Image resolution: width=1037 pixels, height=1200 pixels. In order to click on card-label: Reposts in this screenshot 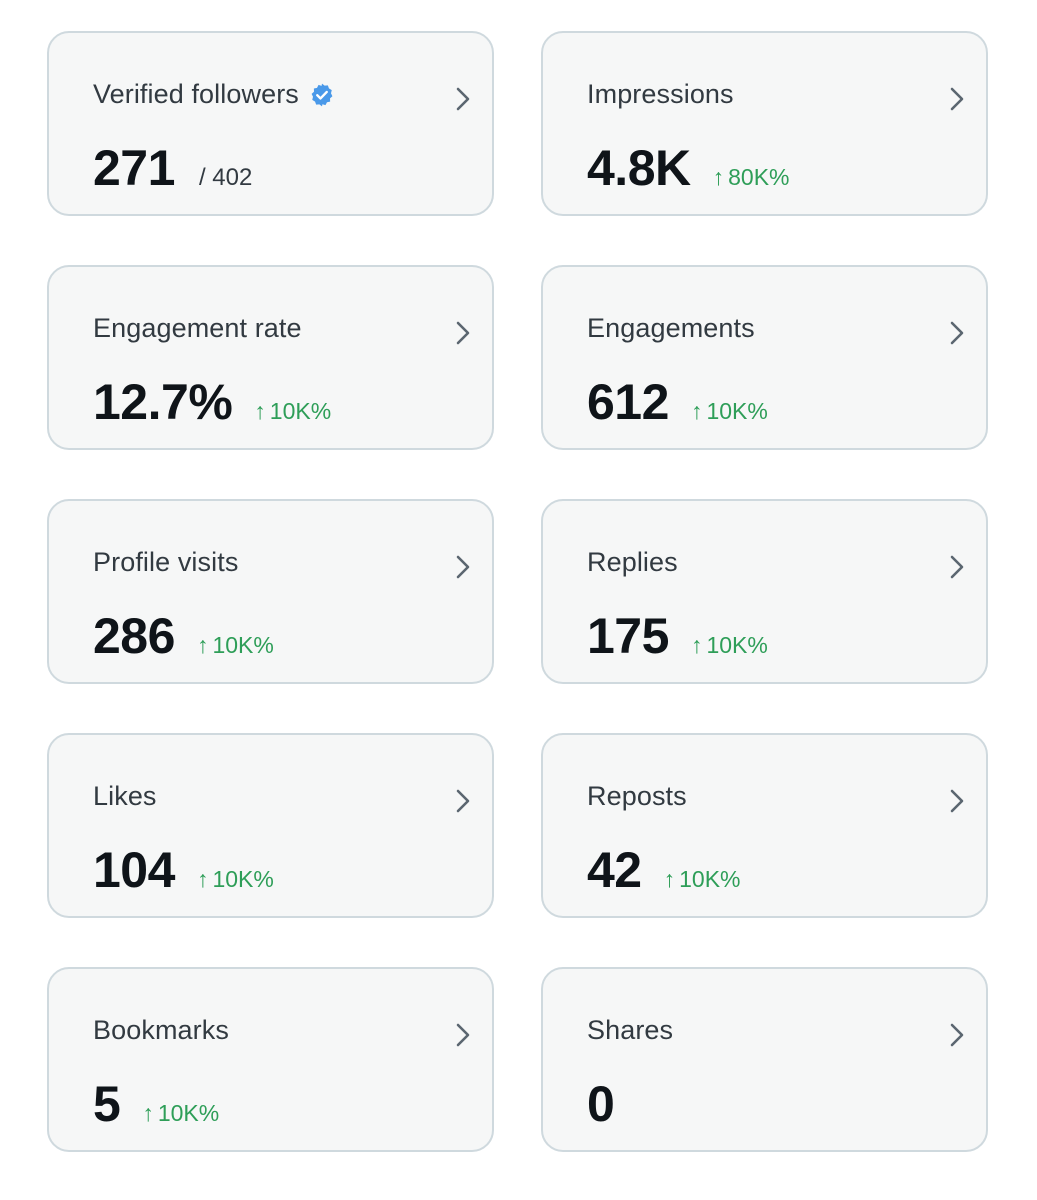, I will do `click(637, 796)`.